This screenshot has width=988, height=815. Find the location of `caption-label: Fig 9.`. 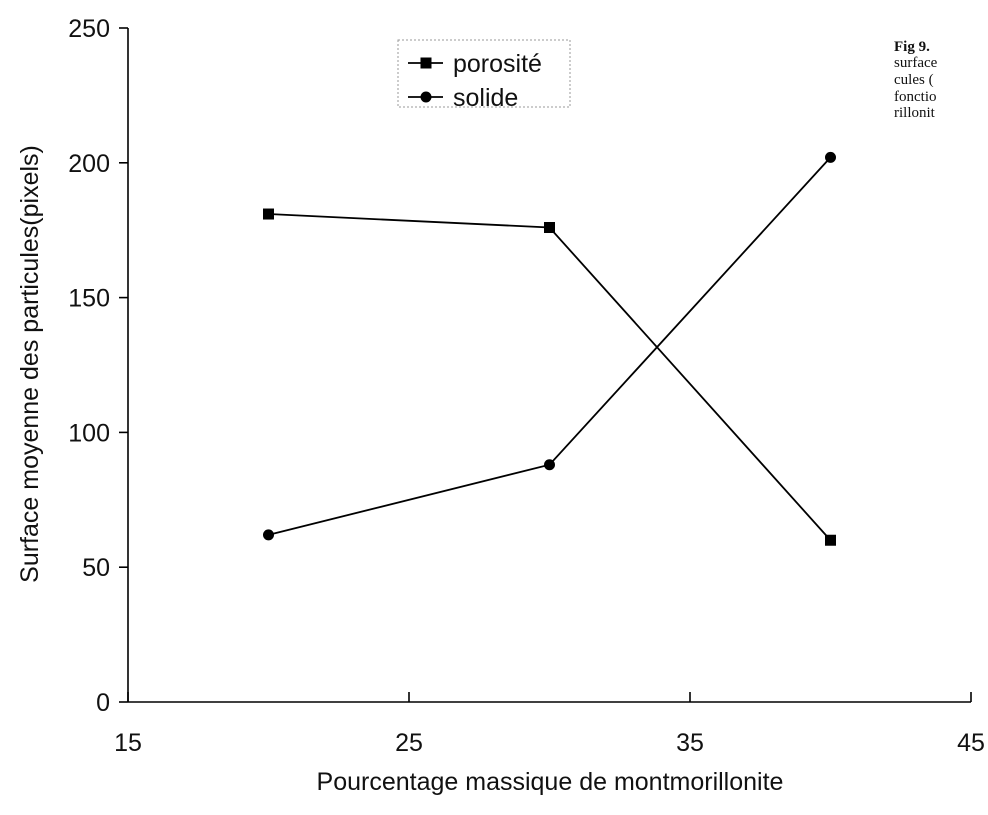

caption-label: Fig 9. is located at coordinates (912, 47).